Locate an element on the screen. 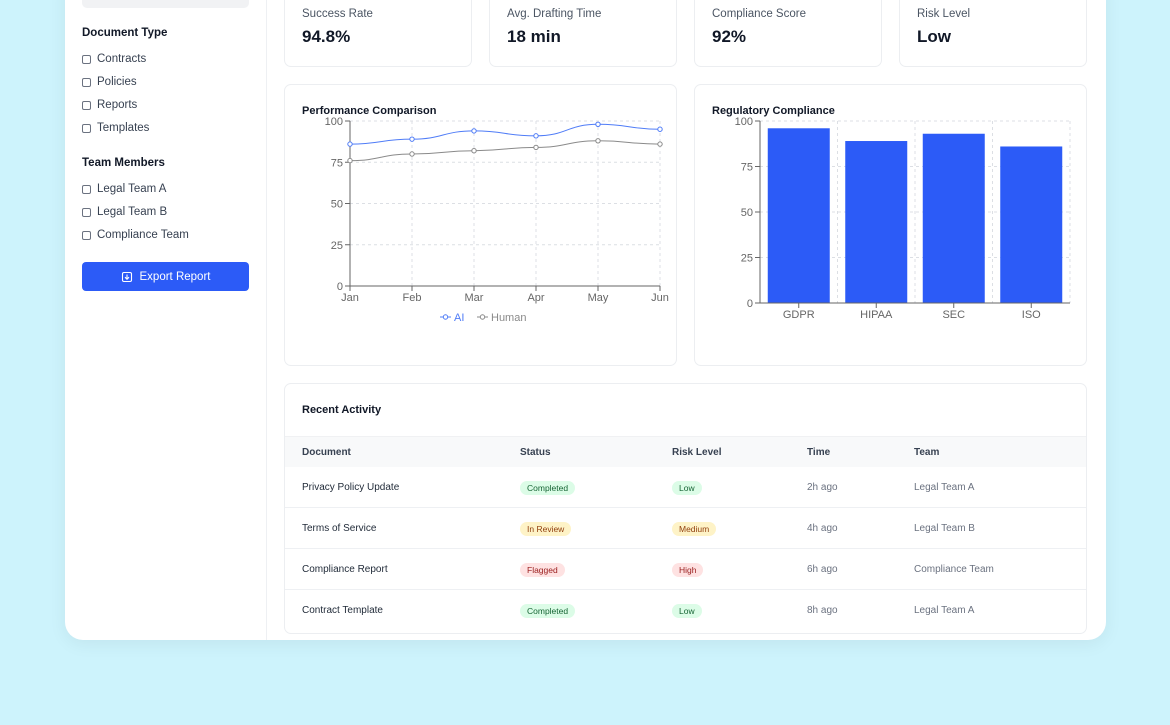 This screenshot has height=725, width=1170. column-header: Status is located at coordinates (535, 452).